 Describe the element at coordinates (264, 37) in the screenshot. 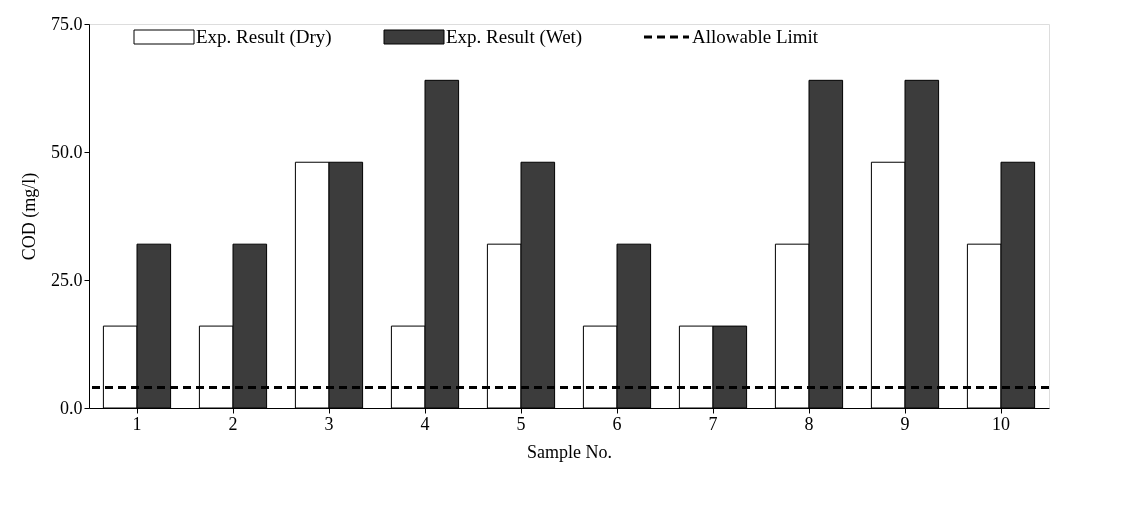

I see `legend-label: Exp. Result (Dry)` at that location.